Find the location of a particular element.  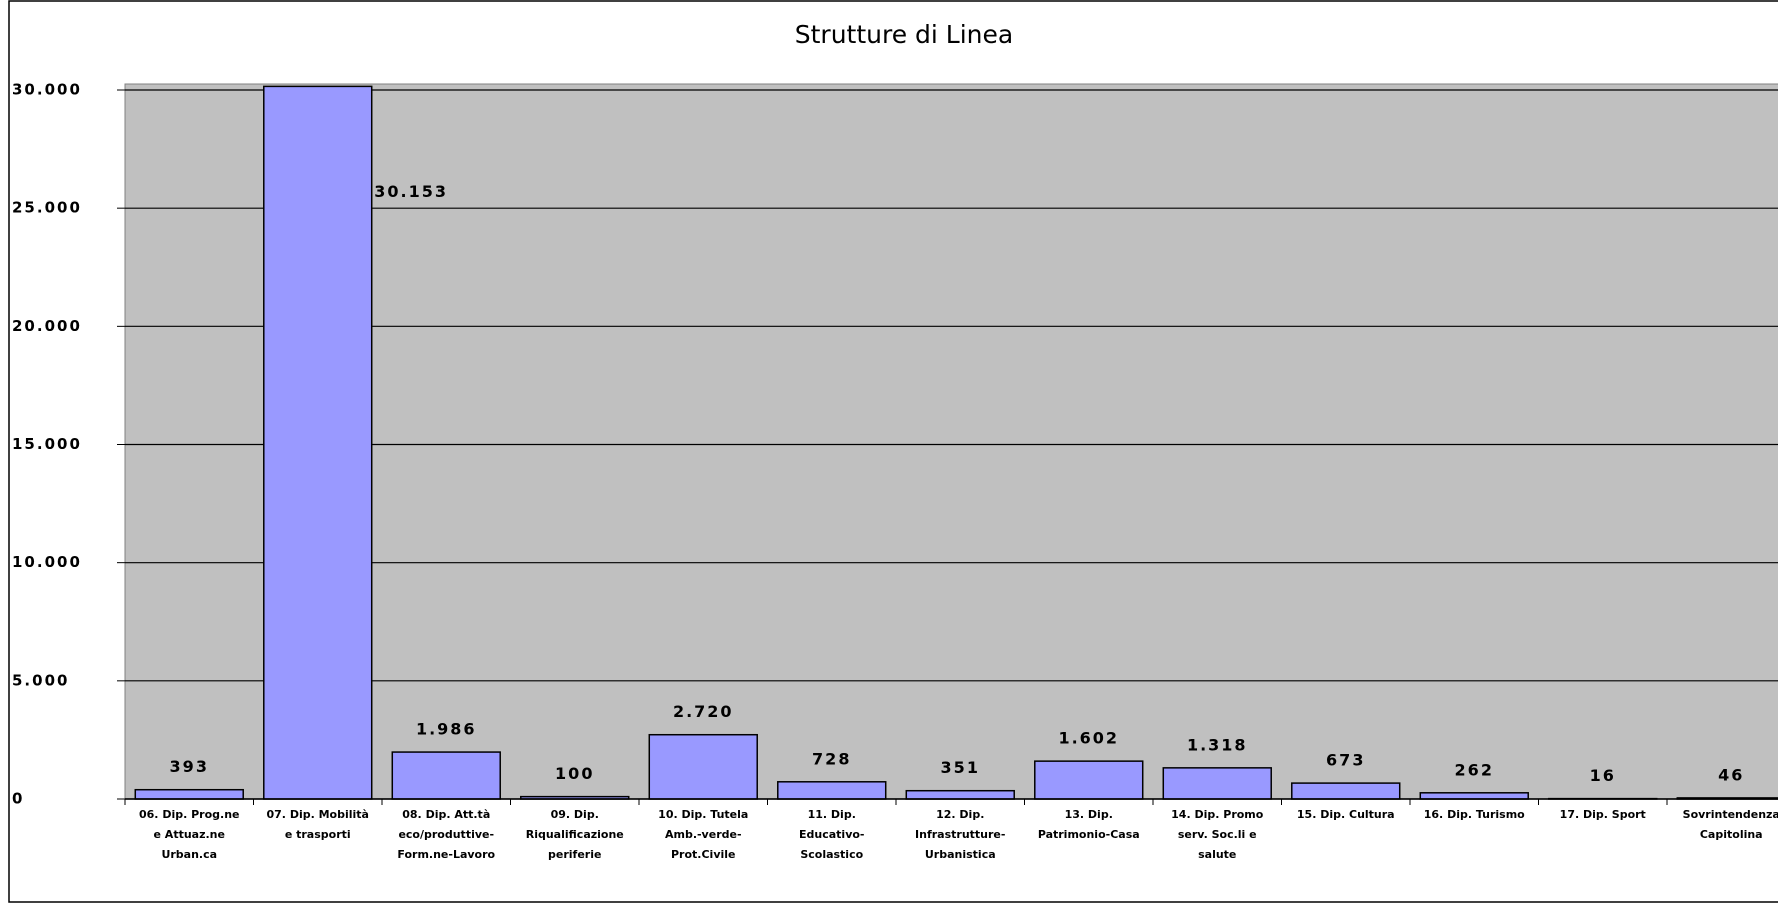

value-label: 100 is located at coordinates (574, 773).